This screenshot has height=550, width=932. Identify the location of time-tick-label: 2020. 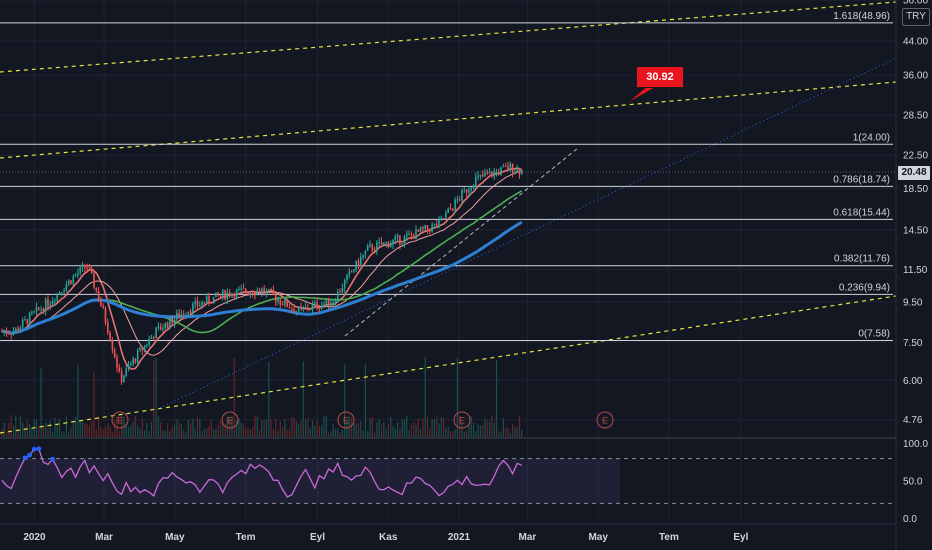
(34, 537).